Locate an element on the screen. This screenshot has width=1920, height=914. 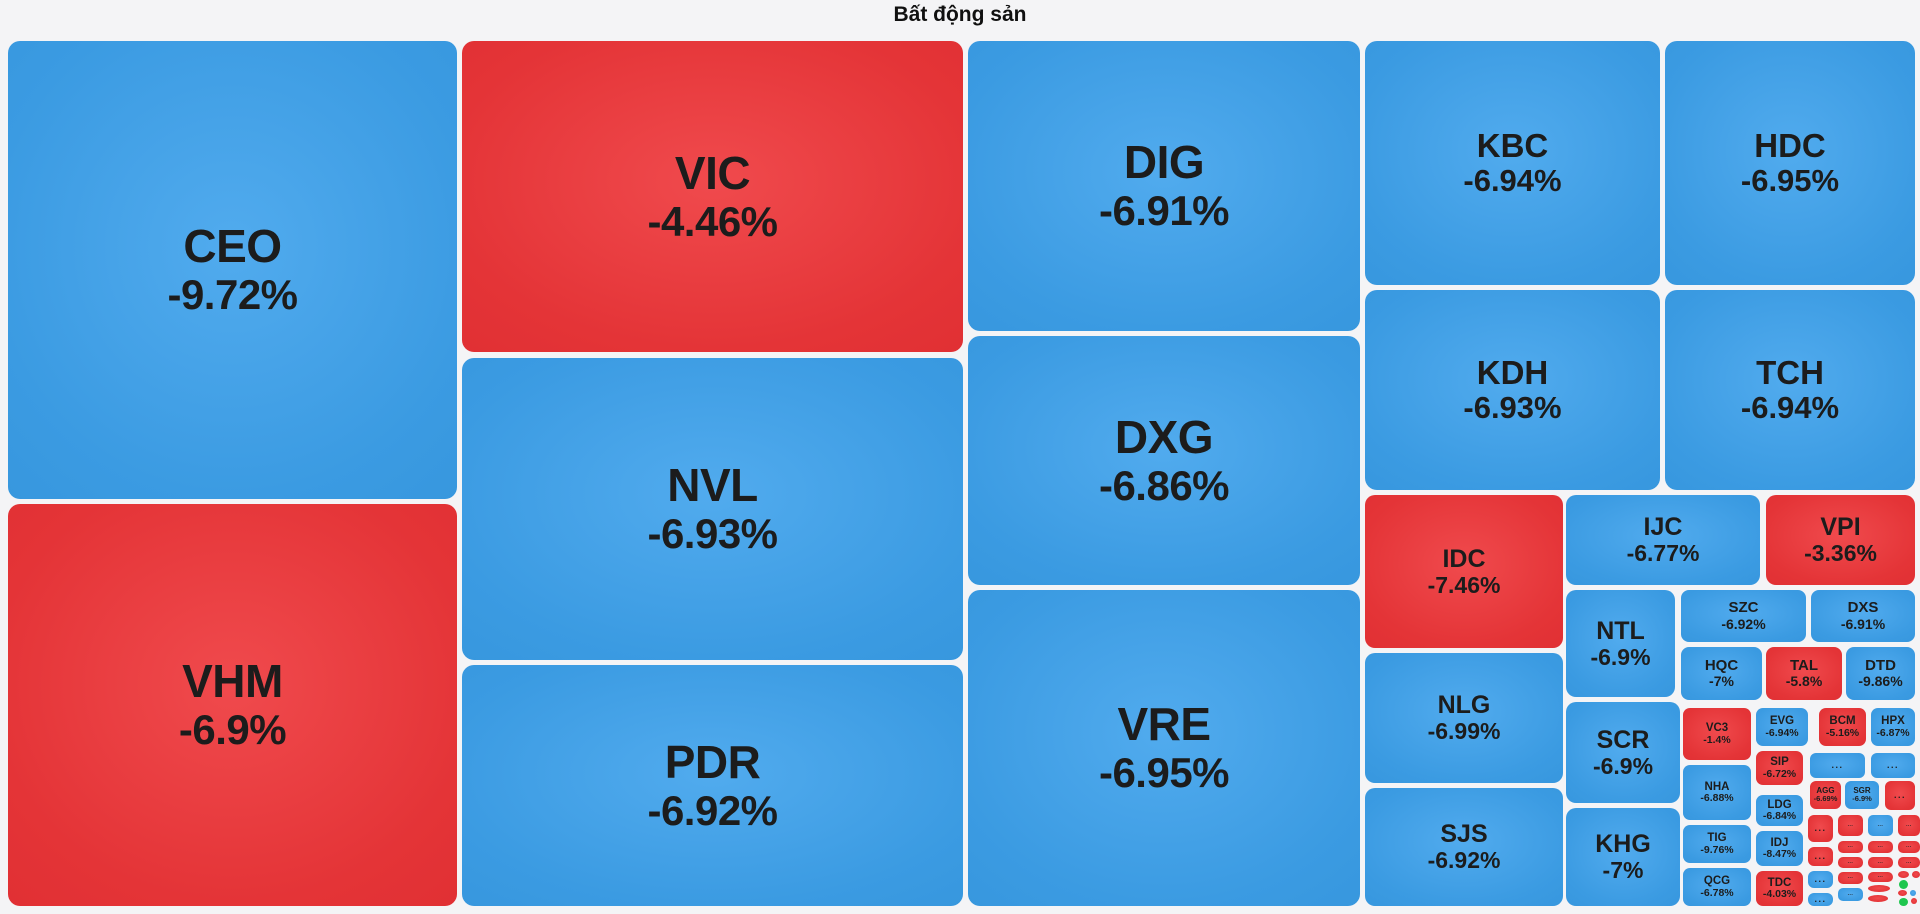
tile-idj: IDJ -8.47% is located at coordinates (1779, 848).